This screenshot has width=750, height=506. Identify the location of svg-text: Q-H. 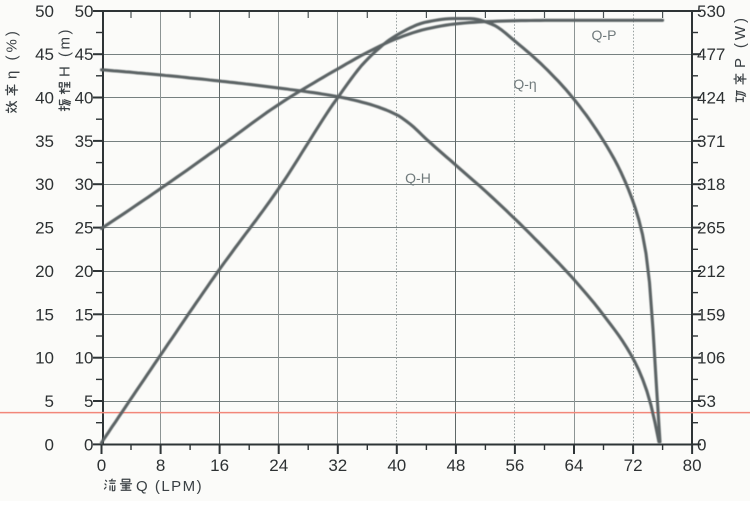
(418, 178).